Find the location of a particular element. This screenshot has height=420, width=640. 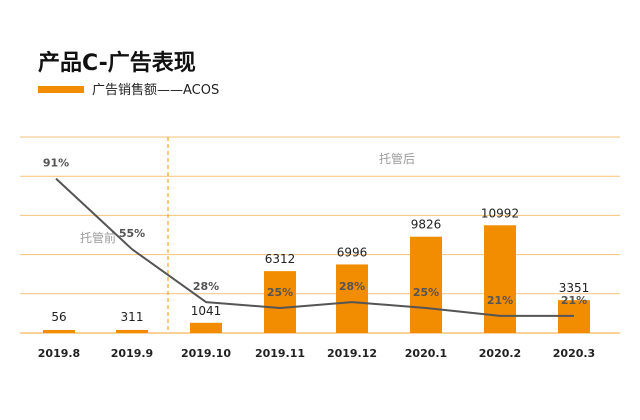

legend-label: 广告销售额——ACOS is located at coordinates (155, 90).